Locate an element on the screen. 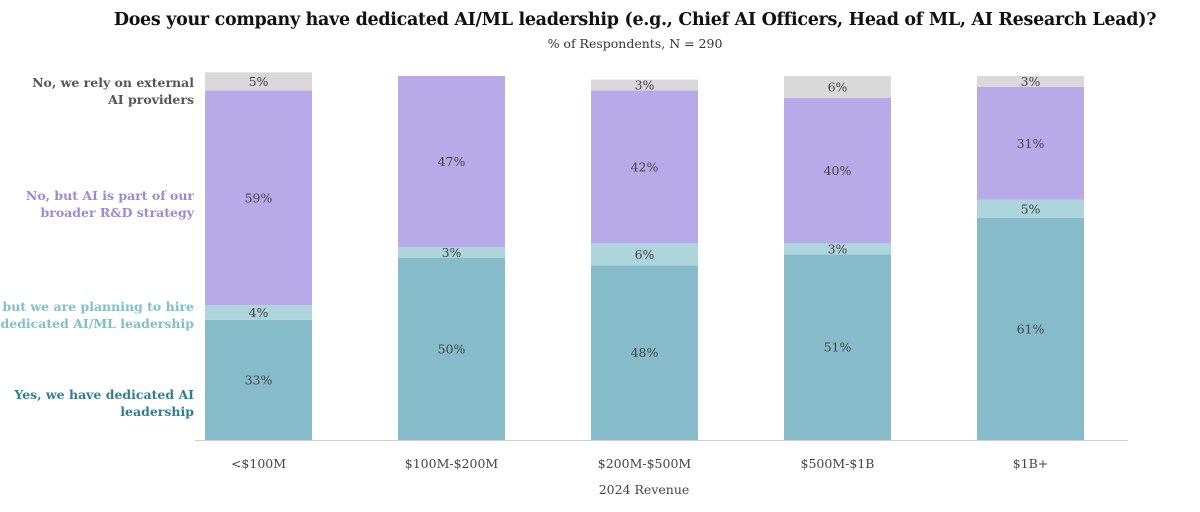  data-label: 59% is located at coordinates (259, 197).